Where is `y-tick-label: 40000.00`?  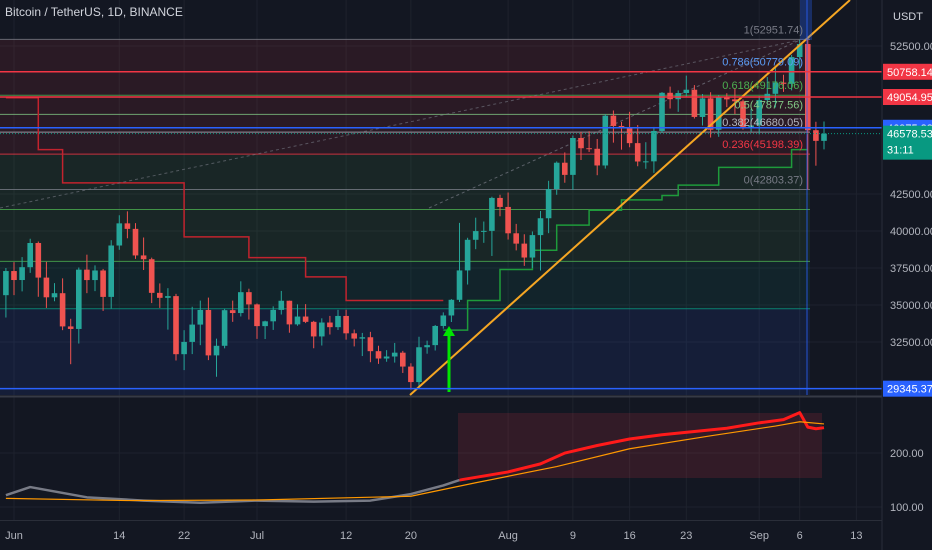 y-tick-label: 40000.00 is located at coordinates (911, 232).